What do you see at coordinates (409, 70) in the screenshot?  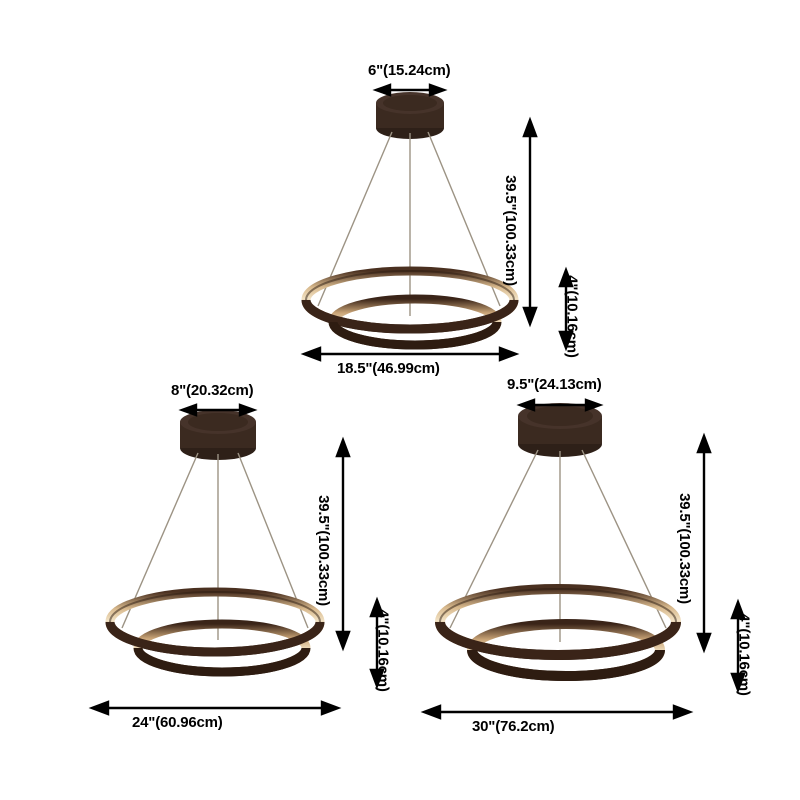 I see `canopy-dim-label-small: 6"(15.24cm)` at bounding box center [409, 70].